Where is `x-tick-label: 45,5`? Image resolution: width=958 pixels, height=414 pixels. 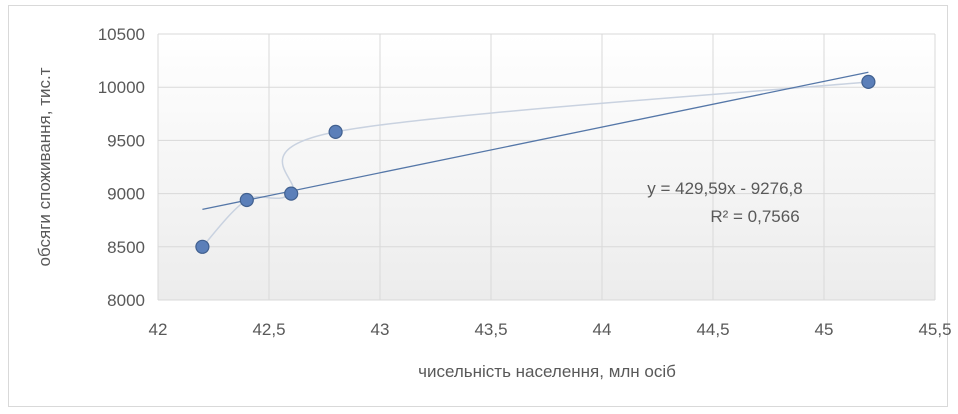 x-tick-label: 45,5 is located at coordinates (934, 329).